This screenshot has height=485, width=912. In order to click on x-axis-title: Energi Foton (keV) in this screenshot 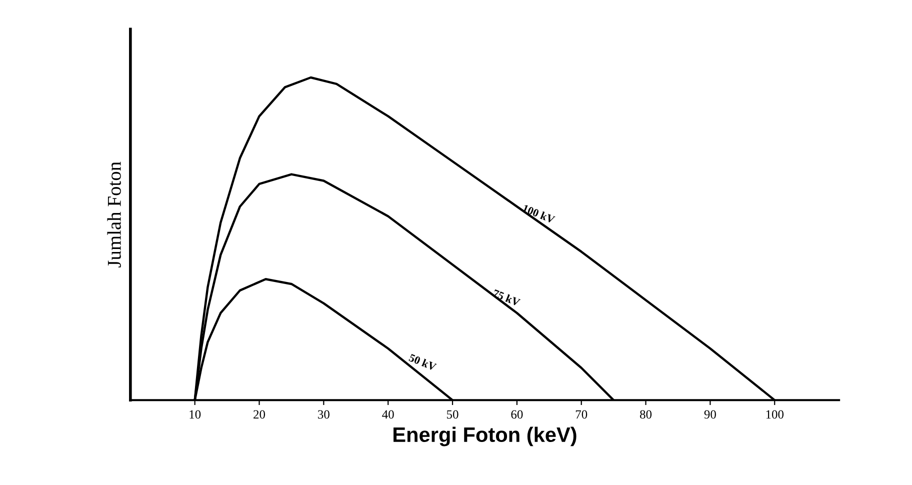, I will do `click(485, 436)`.